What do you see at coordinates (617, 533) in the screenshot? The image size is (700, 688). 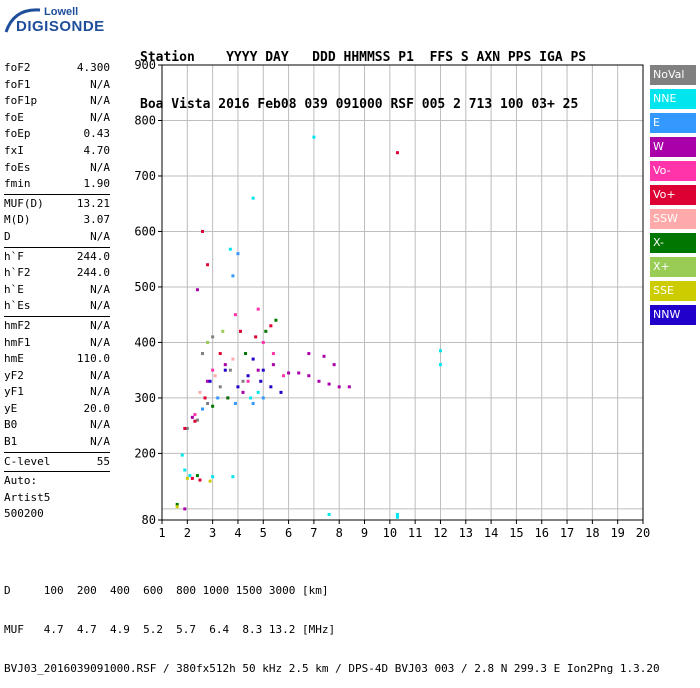 I see `x-tick-label: 19` at bounding box center [617, 533].